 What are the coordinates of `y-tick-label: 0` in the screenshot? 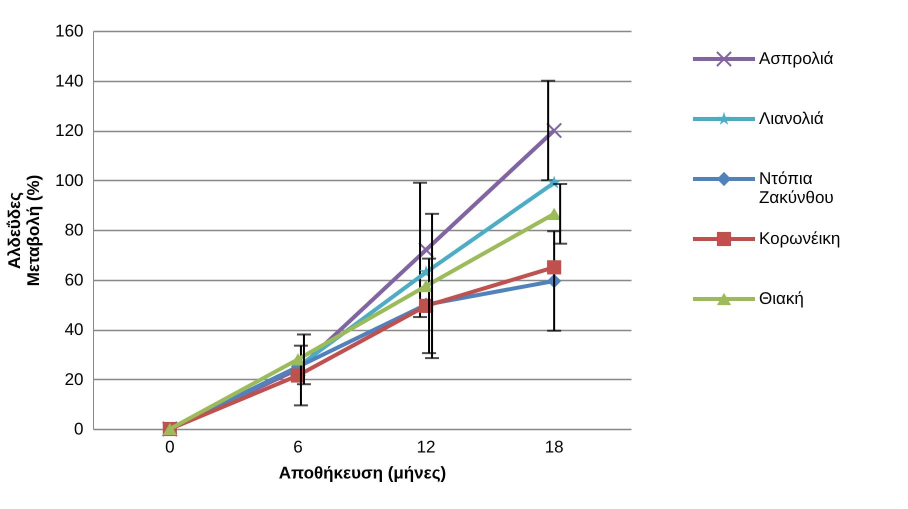 It's located at (79, 429).